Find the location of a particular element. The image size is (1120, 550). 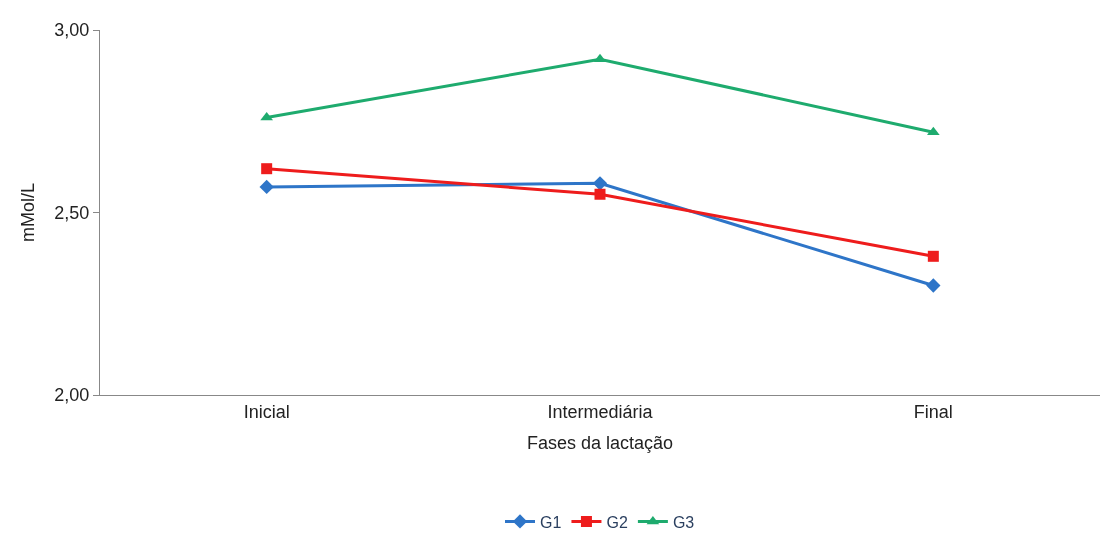

x-tick-label: Final is located at coordinates (933, 411).